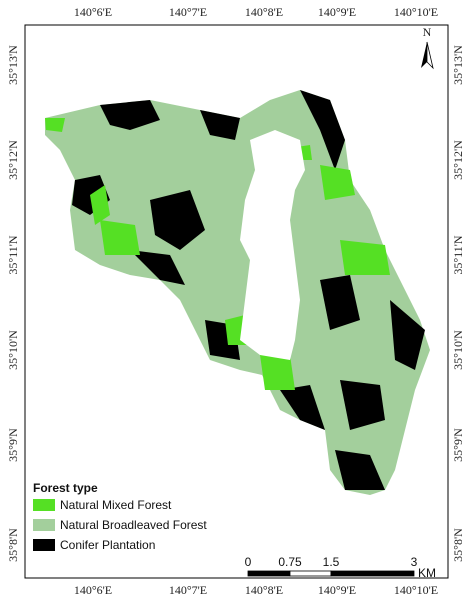 This screenshot has width=474, height=605. What do you see at coordinates (107, 545) in the screenshot?
I see `legend-label: Conifer Plantation` at bounding box center [107, 545].